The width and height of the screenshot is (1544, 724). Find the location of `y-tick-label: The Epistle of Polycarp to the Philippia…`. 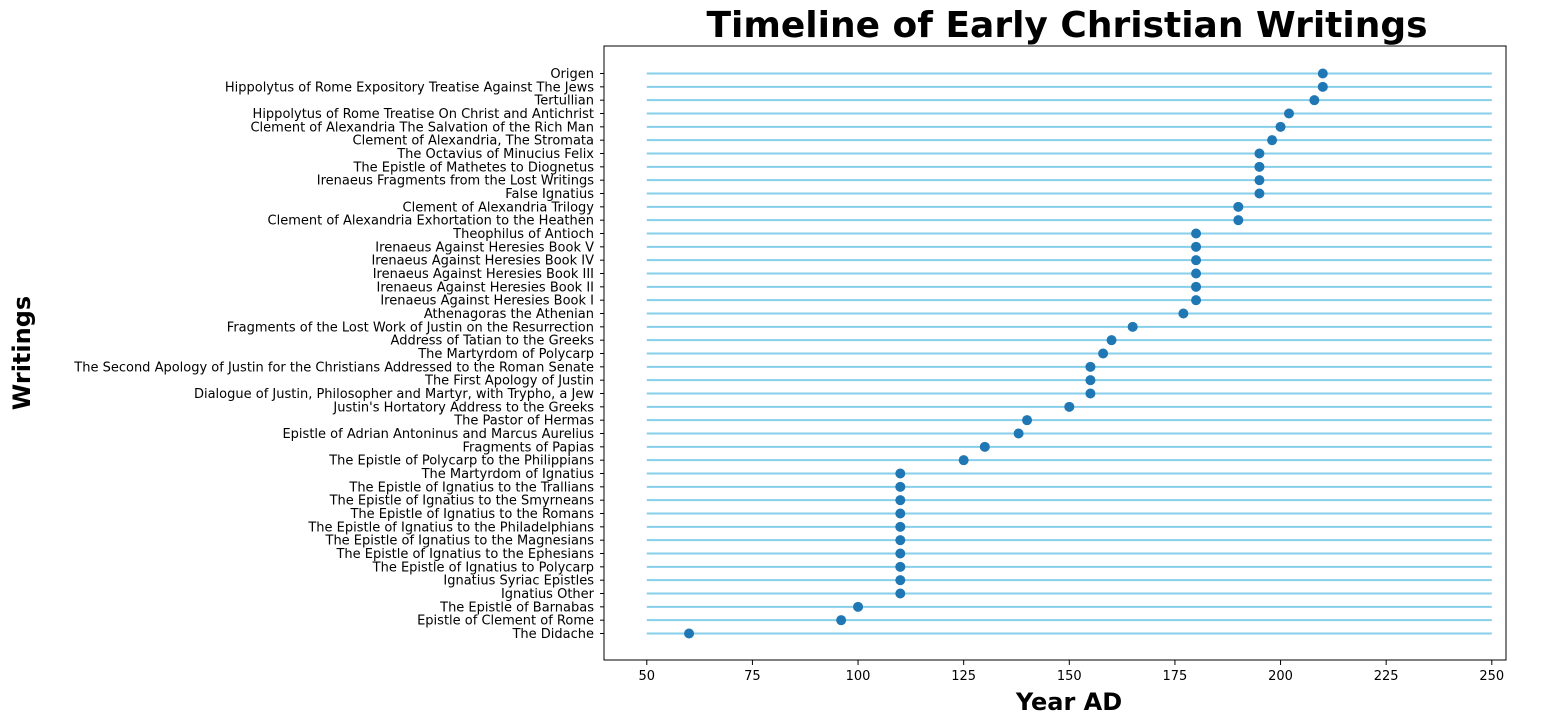

y-tick-label: The Epistle of Polycarp to the Philippia… is located at coordinates (461, 461).